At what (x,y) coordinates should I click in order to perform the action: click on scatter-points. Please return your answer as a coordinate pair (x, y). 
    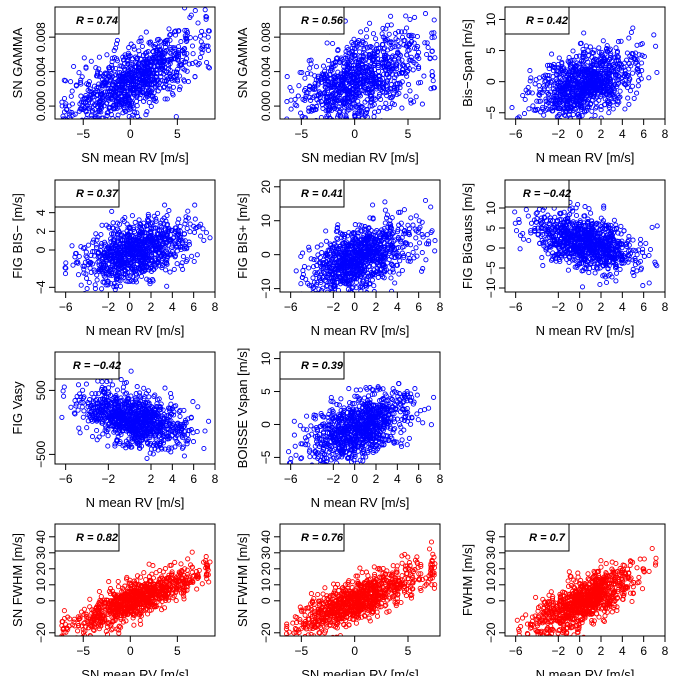
    Looking at the image, I should click on (135, 71).